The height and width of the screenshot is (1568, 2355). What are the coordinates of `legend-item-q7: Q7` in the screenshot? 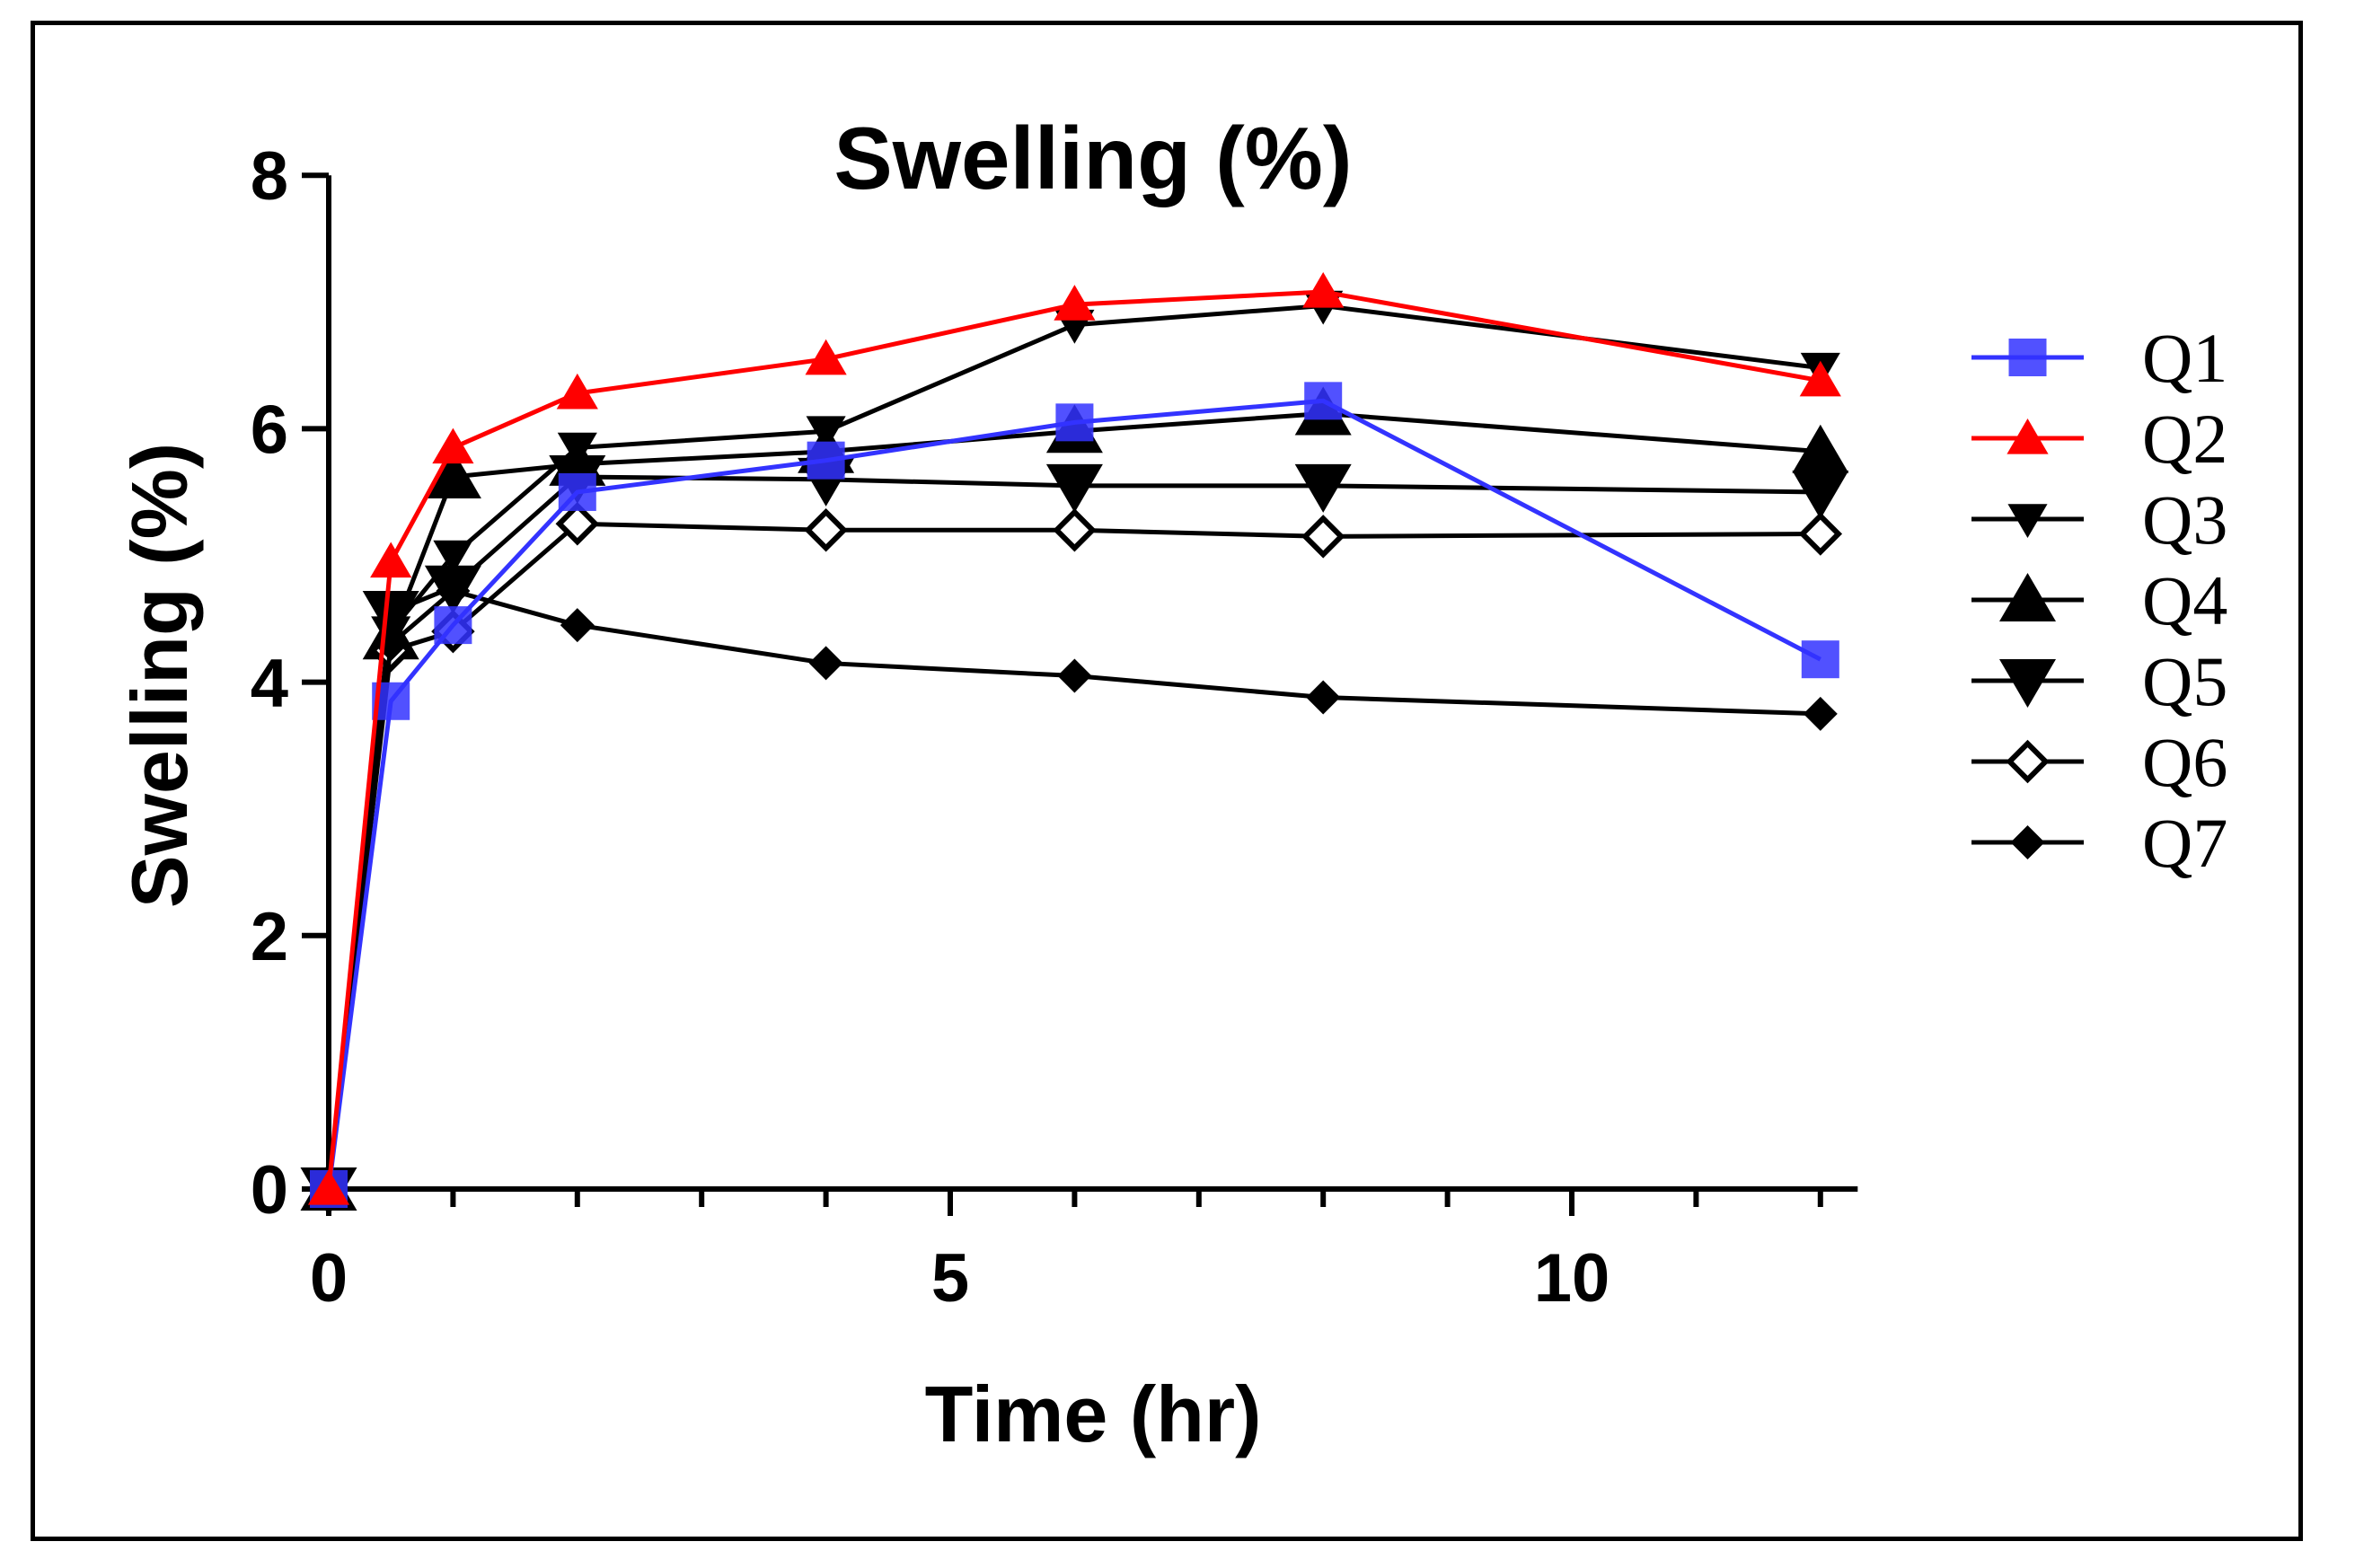 It's located at (2099, 843).